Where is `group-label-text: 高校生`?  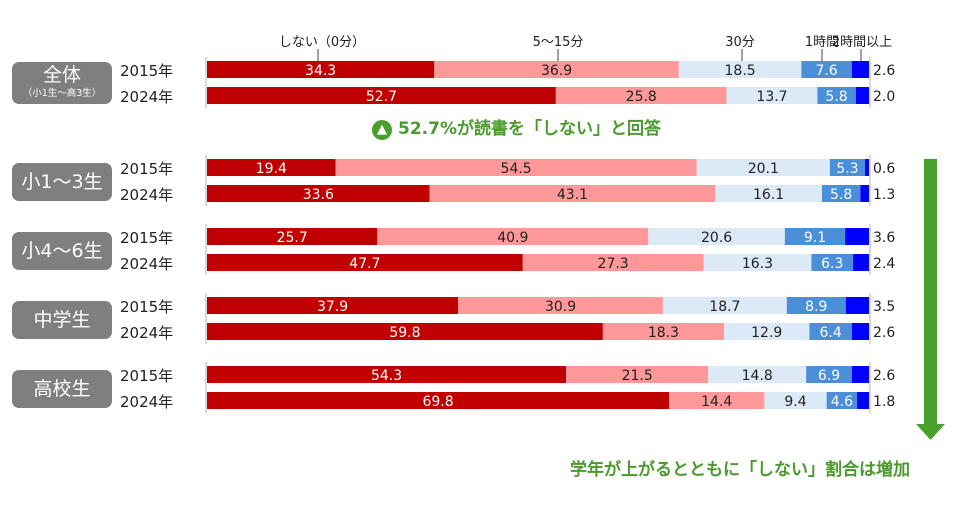 group-label-text: 高校生 is located at coordinates (62, 389).